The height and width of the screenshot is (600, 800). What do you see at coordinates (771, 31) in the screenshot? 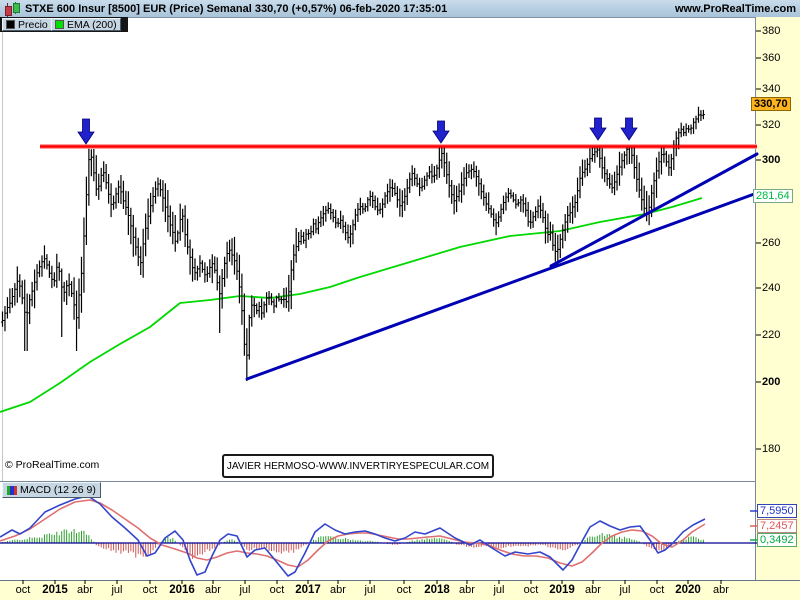
I see `price-axis-label: 380` at bounding box center [771, 31].